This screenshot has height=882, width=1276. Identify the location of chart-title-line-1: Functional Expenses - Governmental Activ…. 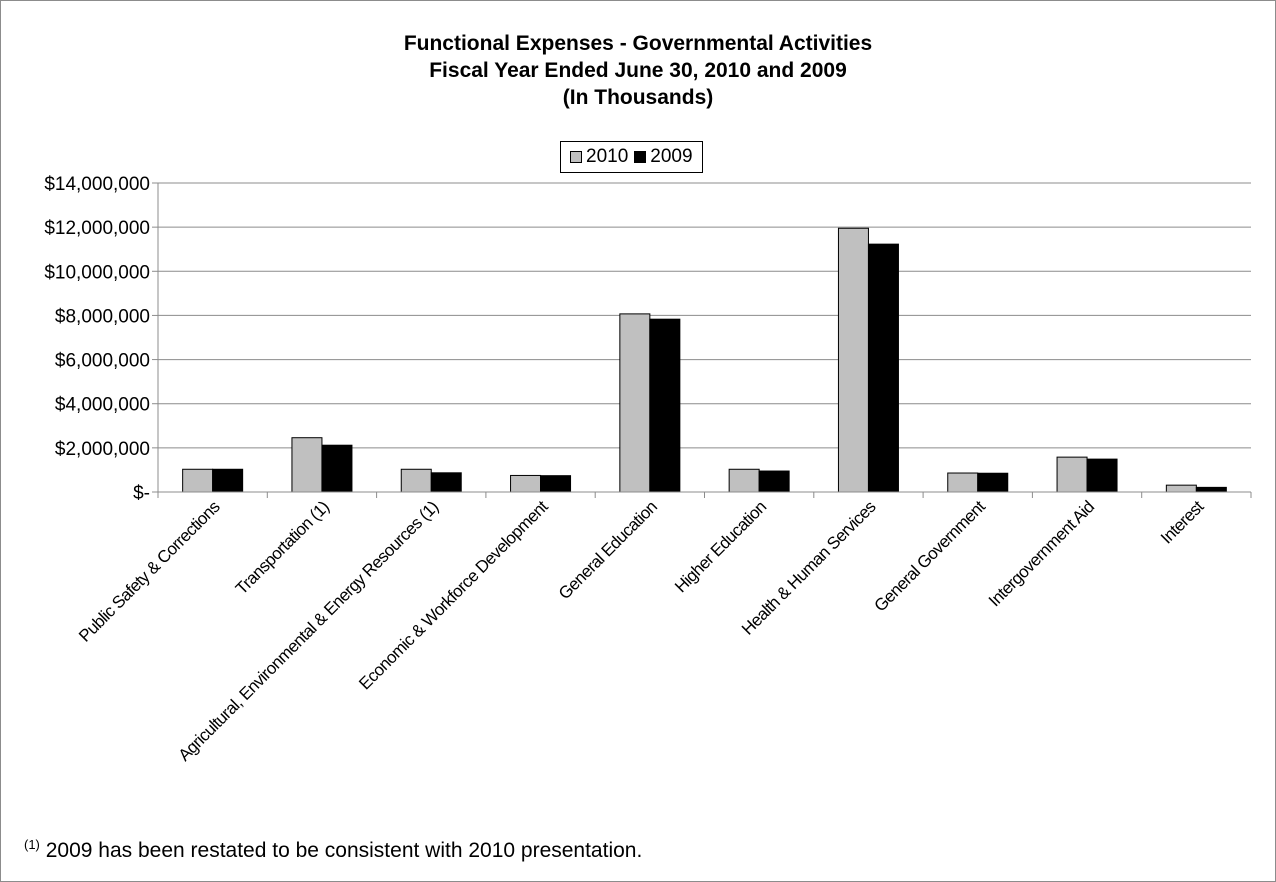
(638, 43).